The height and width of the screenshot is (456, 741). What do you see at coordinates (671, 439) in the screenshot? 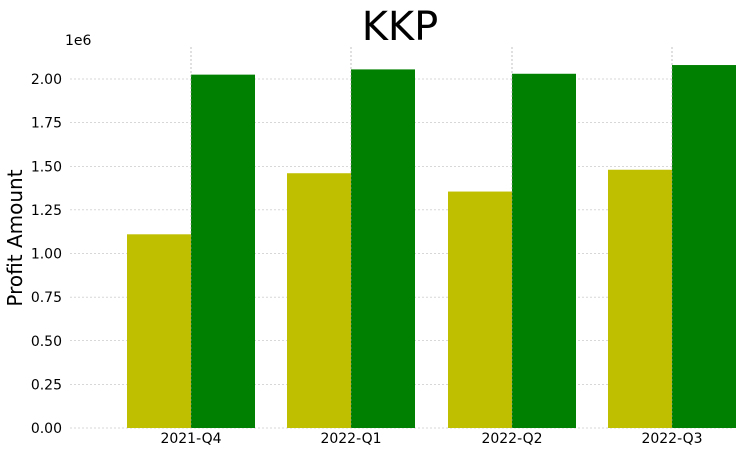
I see `x-tick-label: 2022-Q3` at bounding box center [671, 439].